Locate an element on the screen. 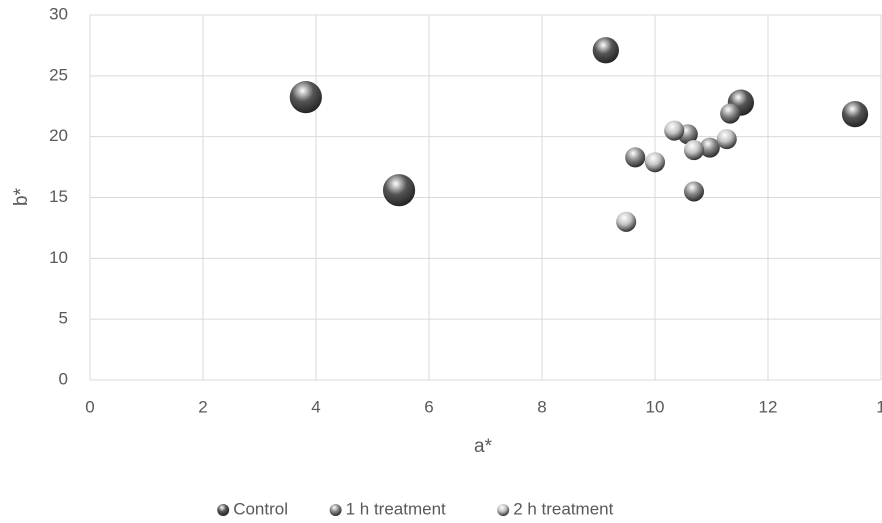 The height and width of the screenshot is (523, 882). y-tick-label: 20 is located at coordinates (58, 135).